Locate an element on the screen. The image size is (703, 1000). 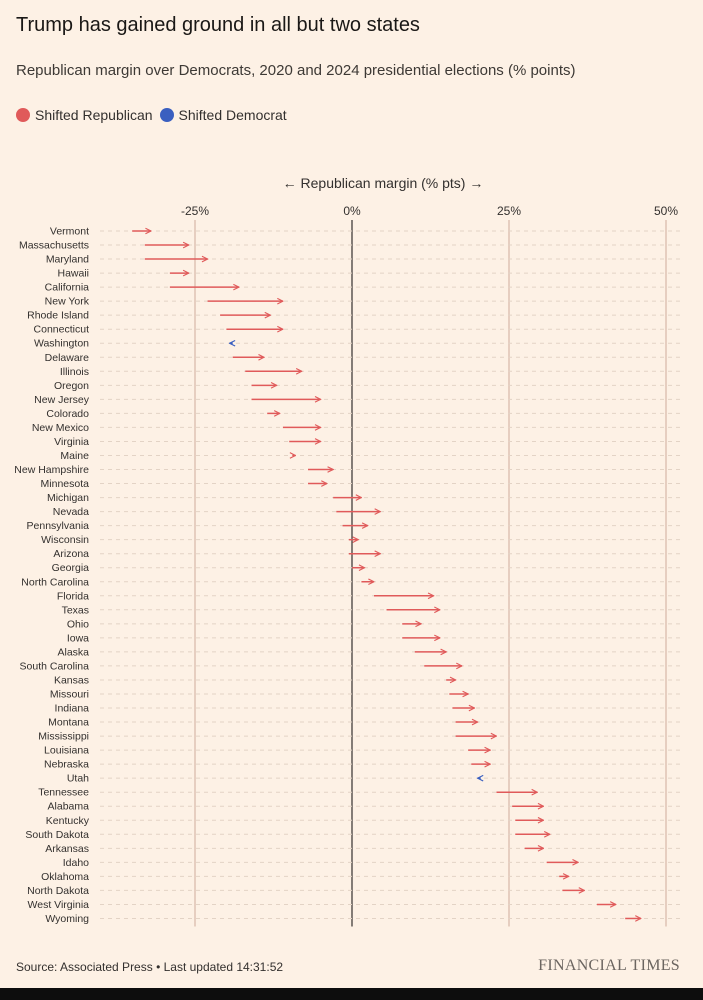
state-label: Connecticut is located at coordinates (62, 330).